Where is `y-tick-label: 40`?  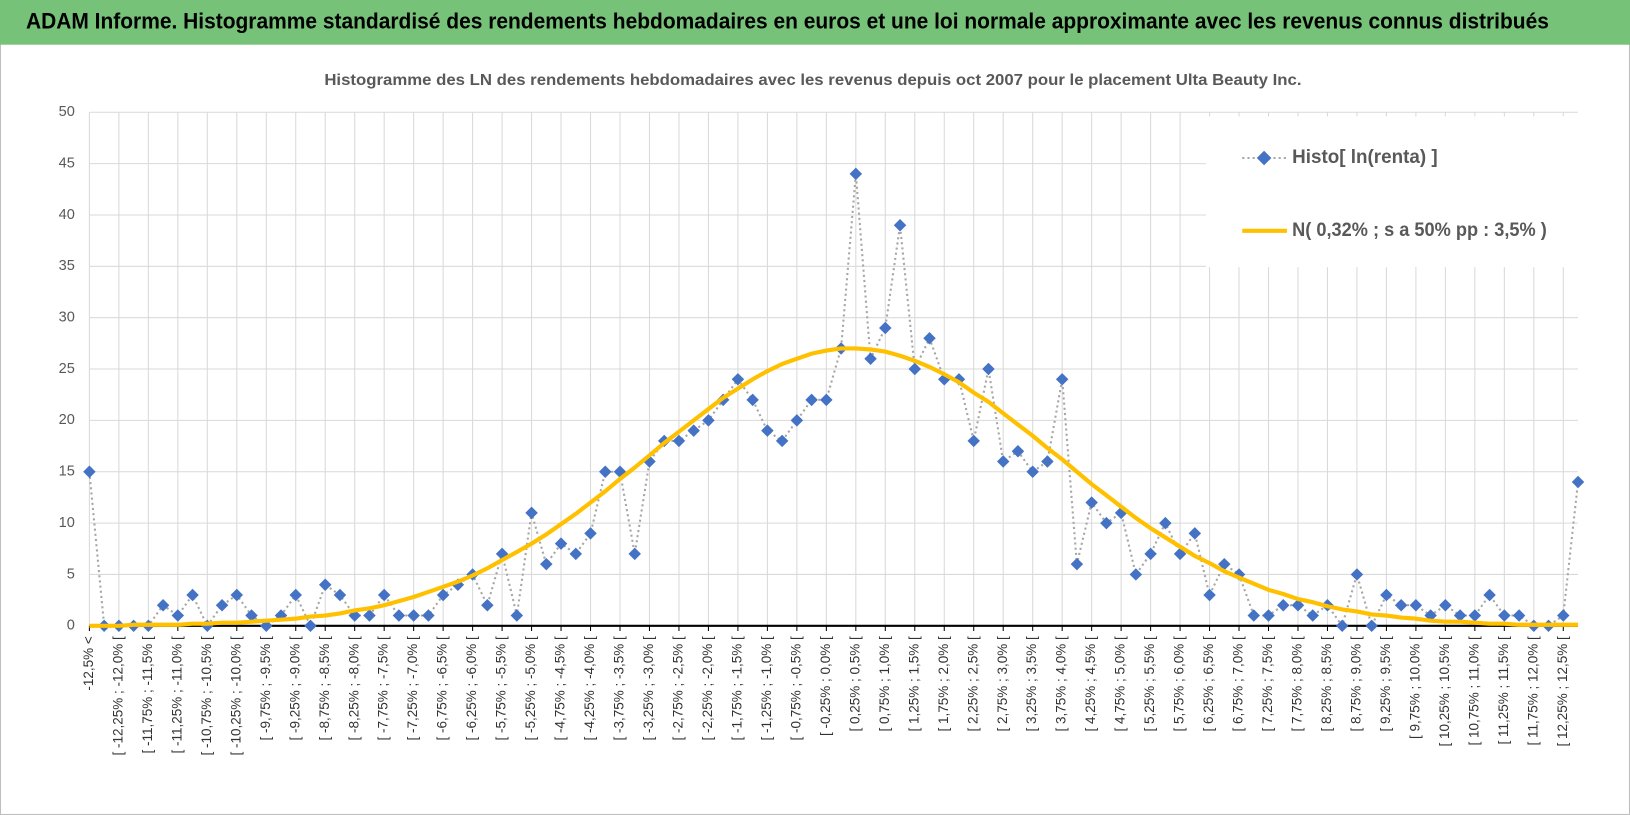
y-tick-label: 40 is located at coordinates (67, 215).